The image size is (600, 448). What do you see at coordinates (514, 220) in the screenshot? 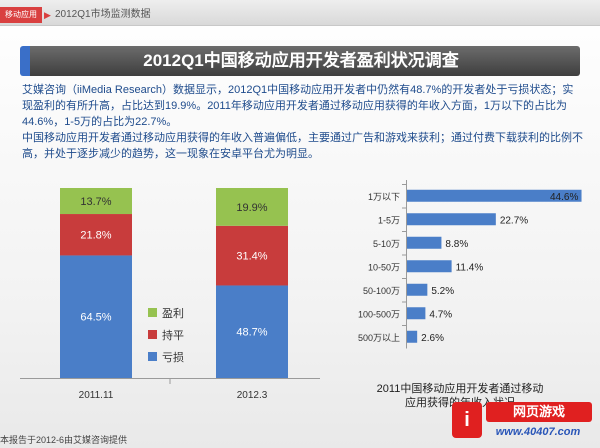
I see `data-label-2: 22.7%` at bounding box center [514, 220].